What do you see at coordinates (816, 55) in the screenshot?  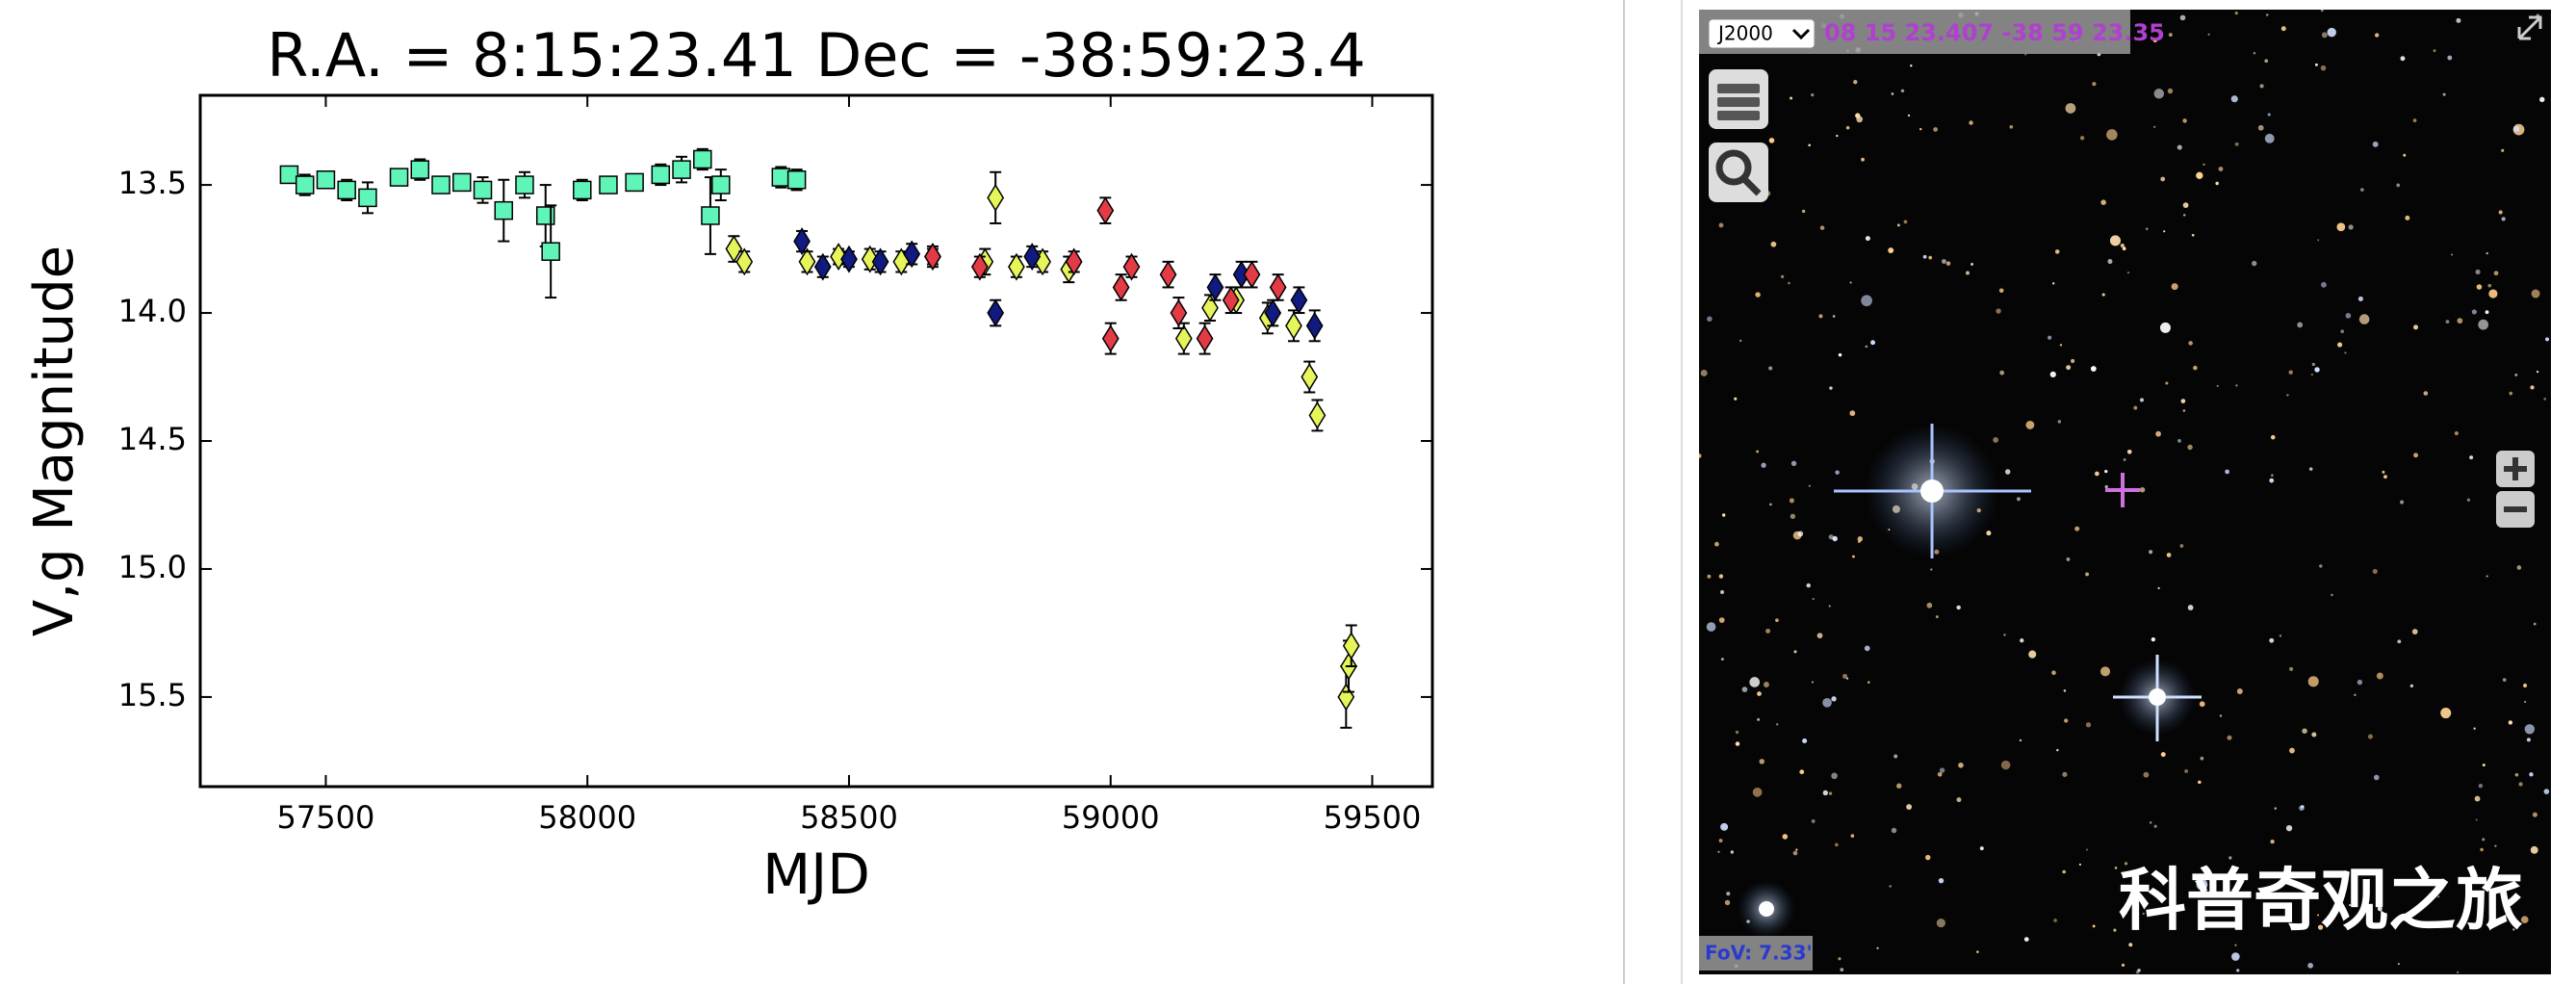 I see `chart-title: R.A. = 8:15:23.41 Dec = -38:59:23.4` at bounding box center [816, 55].